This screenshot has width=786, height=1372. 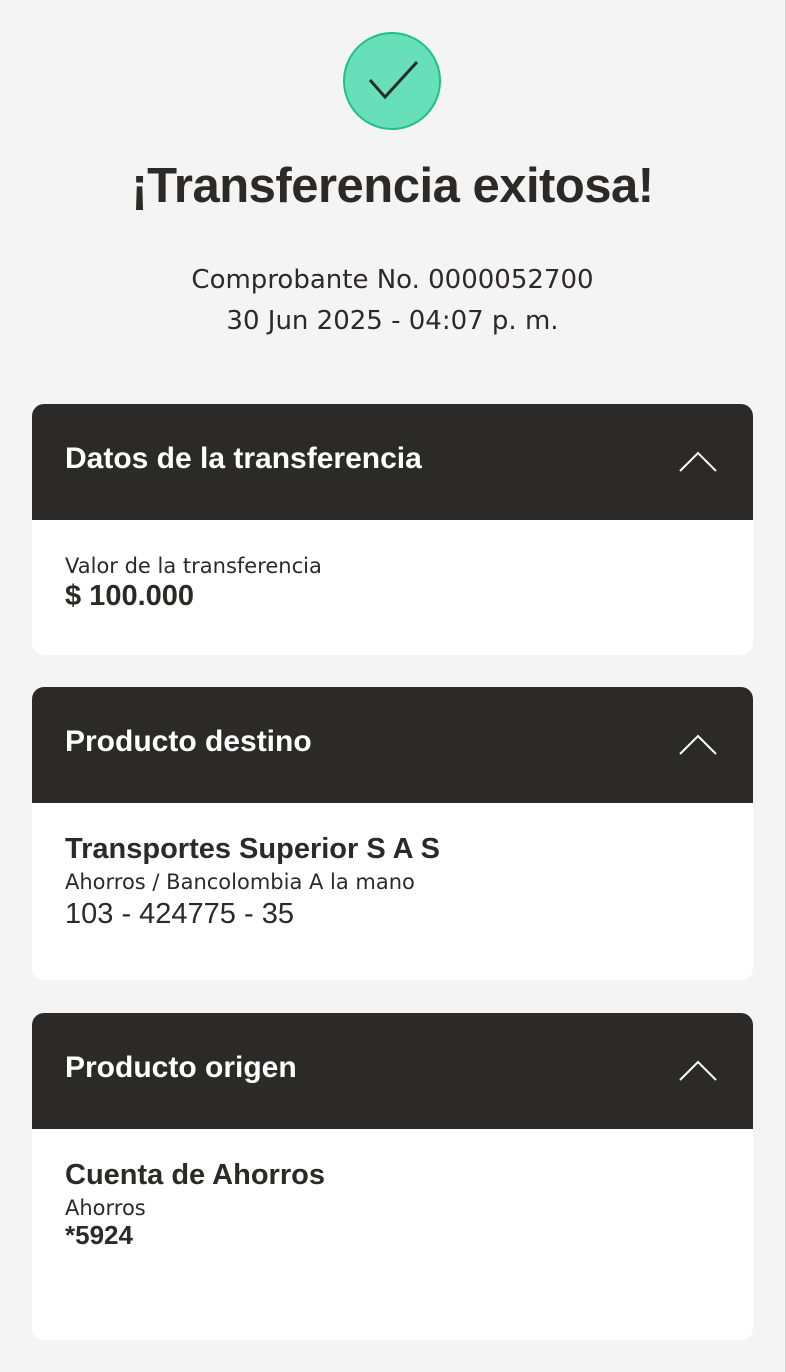 I want to click on origin-product-header: Producto origen, so click(x=392, y=1071).